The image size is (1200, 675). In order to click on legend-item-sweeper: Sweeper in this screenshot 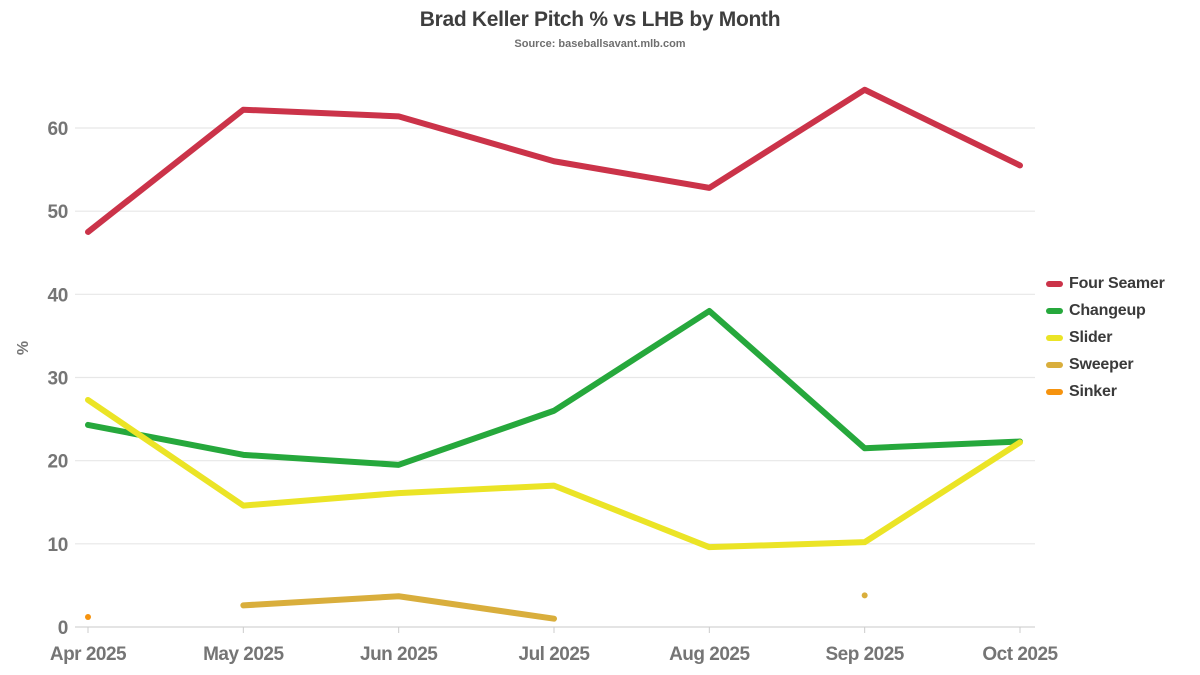, I will do `click(1105, 364)`.